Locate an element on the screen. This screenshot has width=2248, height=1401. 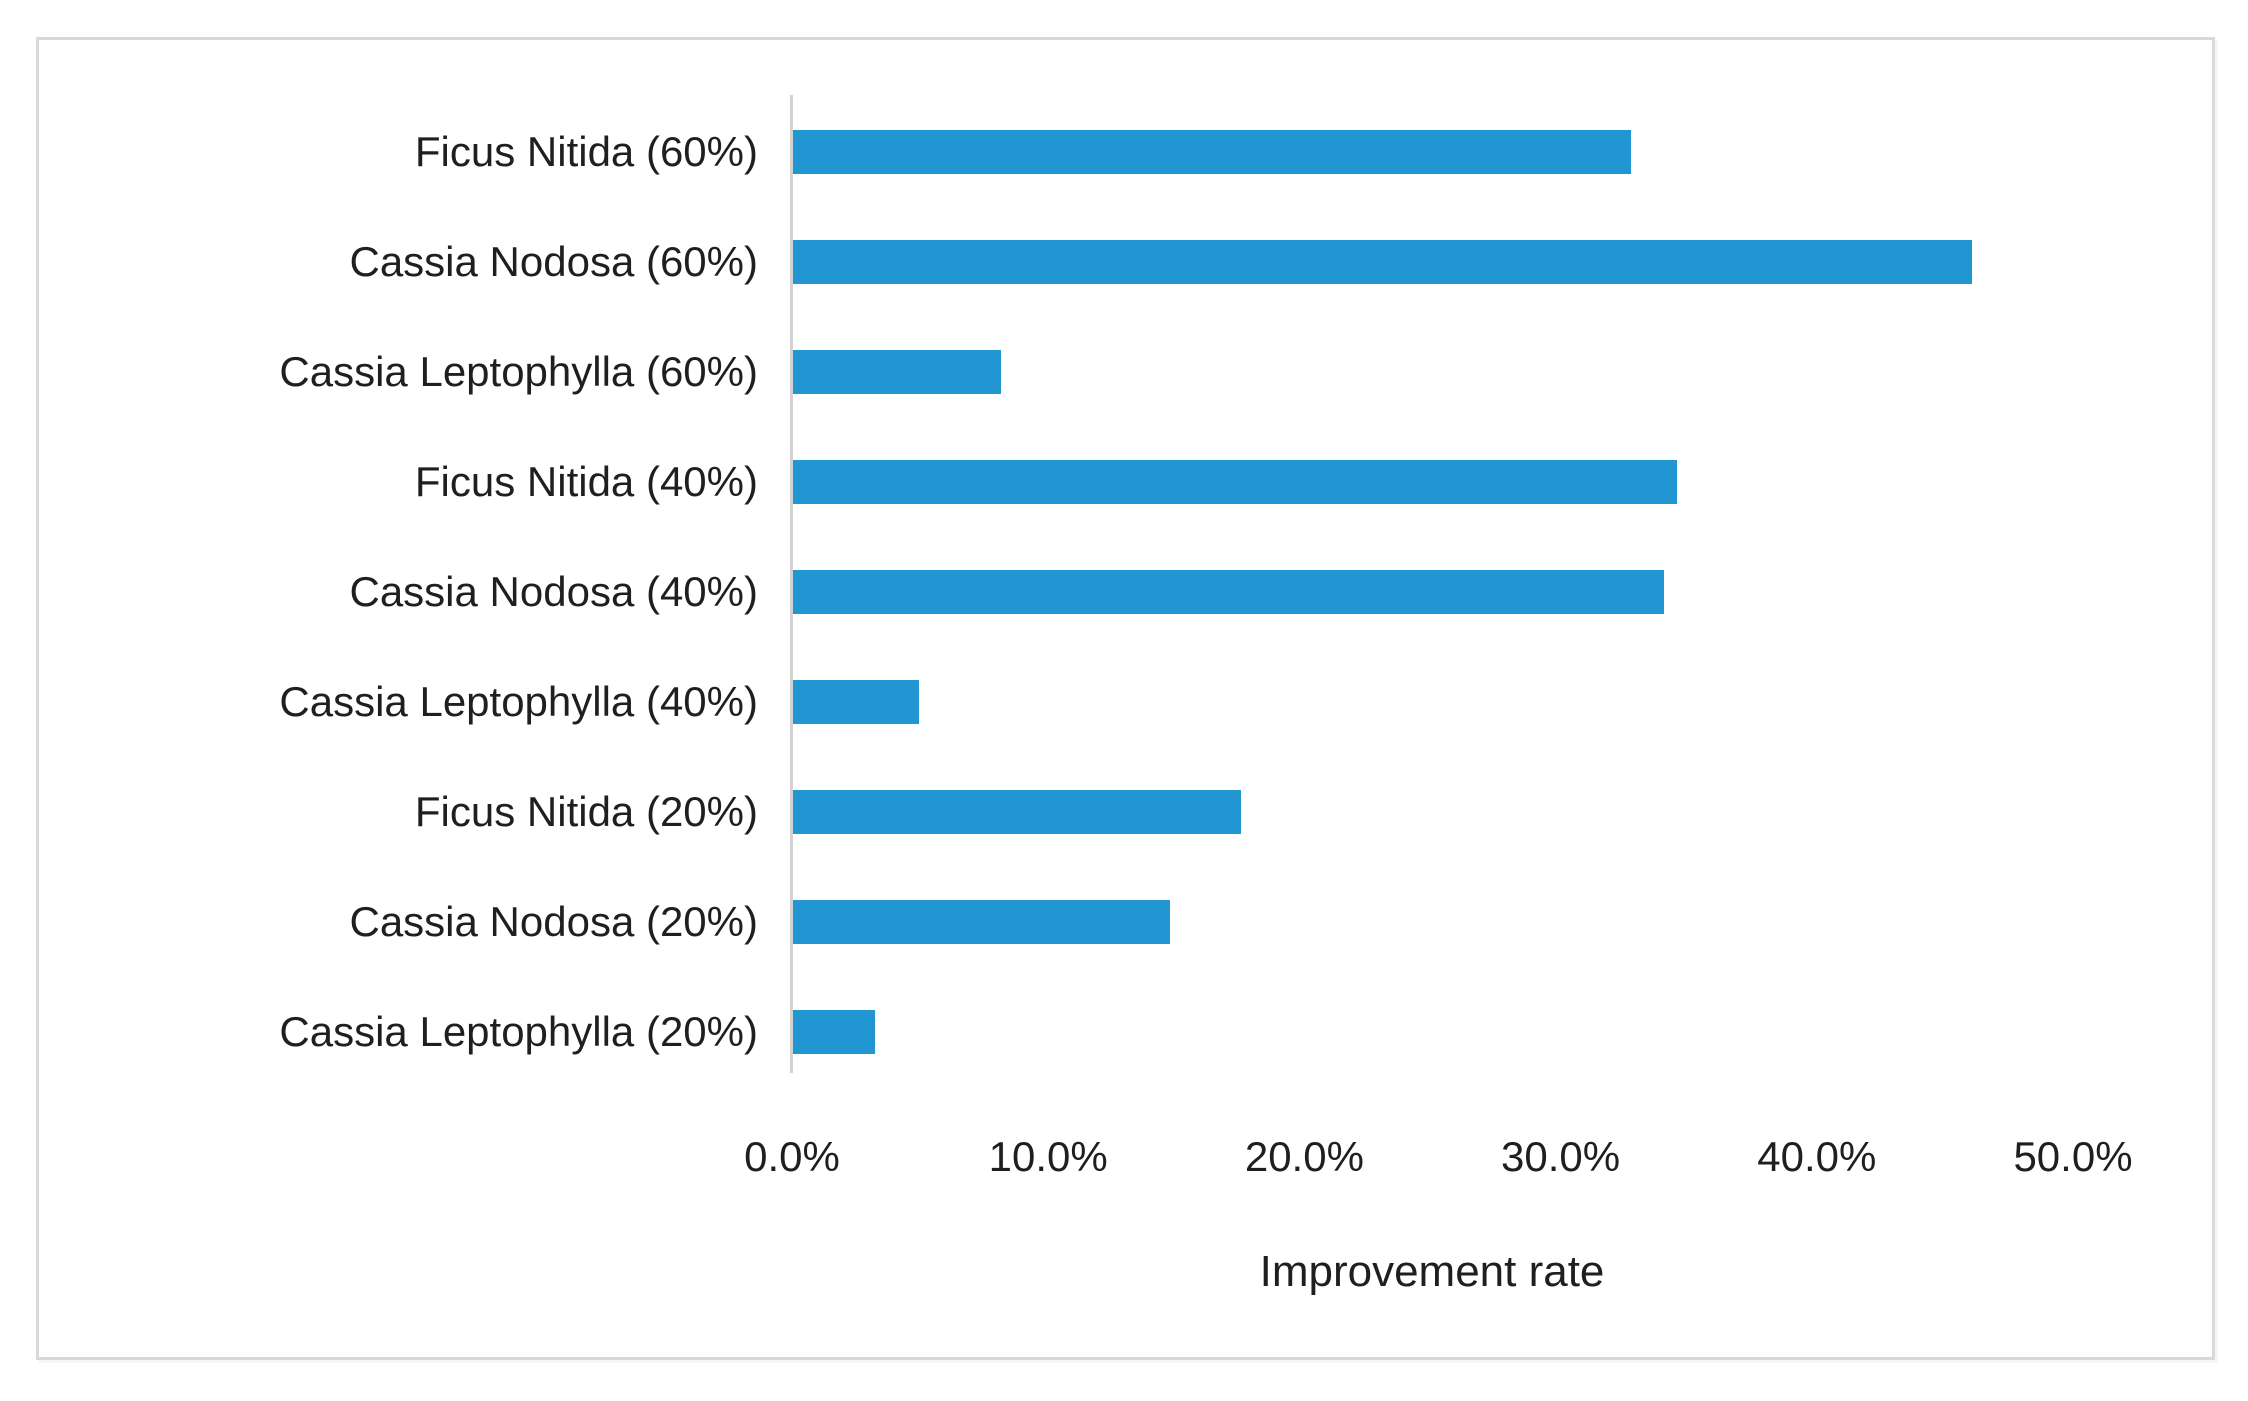
x-tick-label: 40.0% is located at coordinates (1817, 1156).